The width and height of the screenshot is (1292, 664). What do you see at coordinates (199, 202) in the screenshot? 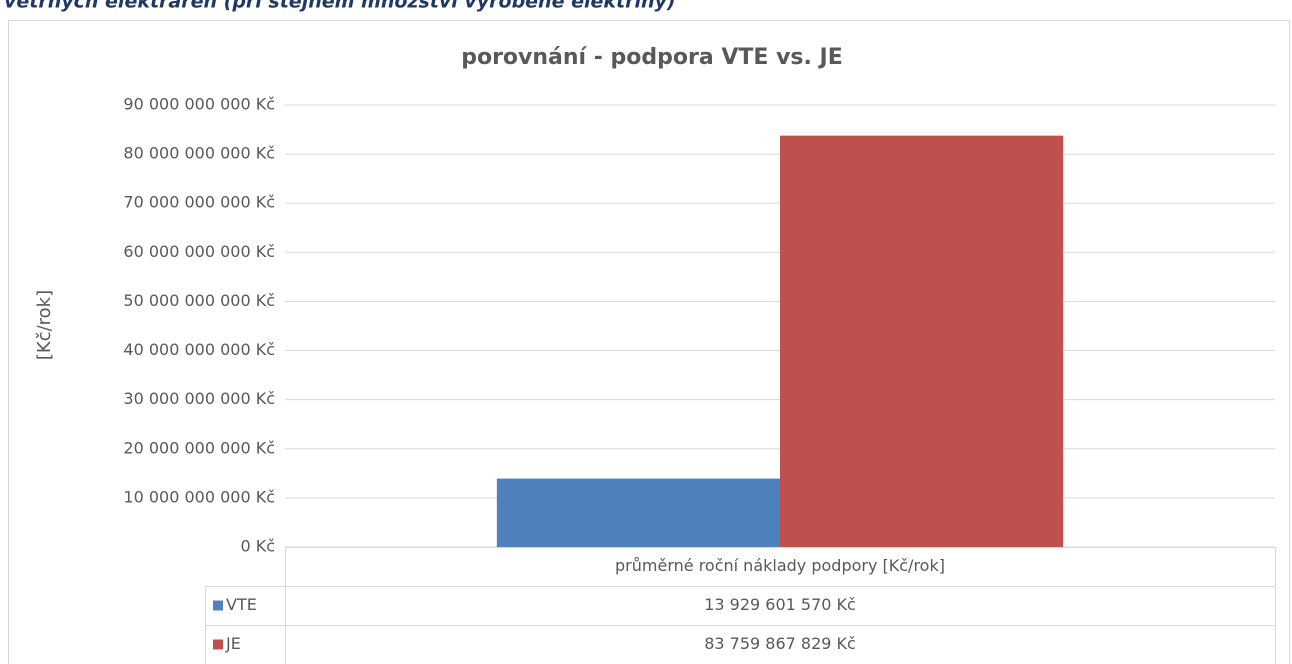
I see `y-tick-label: 70 000 000 000 Kč` at bounding box center [199, 202].